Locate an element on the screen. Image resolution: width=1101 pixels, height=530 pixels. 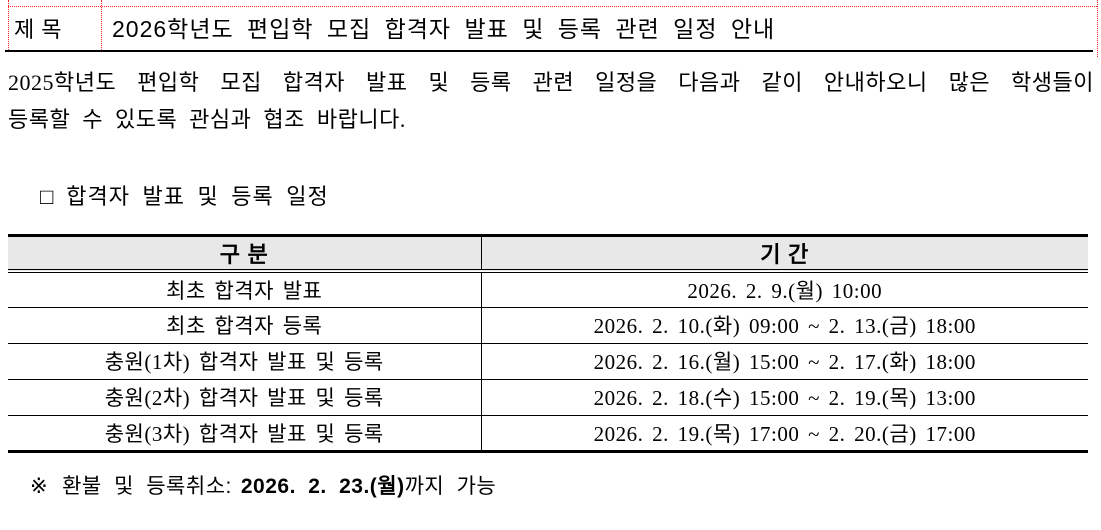
title-box-divider is located at coordinates (101, 25).